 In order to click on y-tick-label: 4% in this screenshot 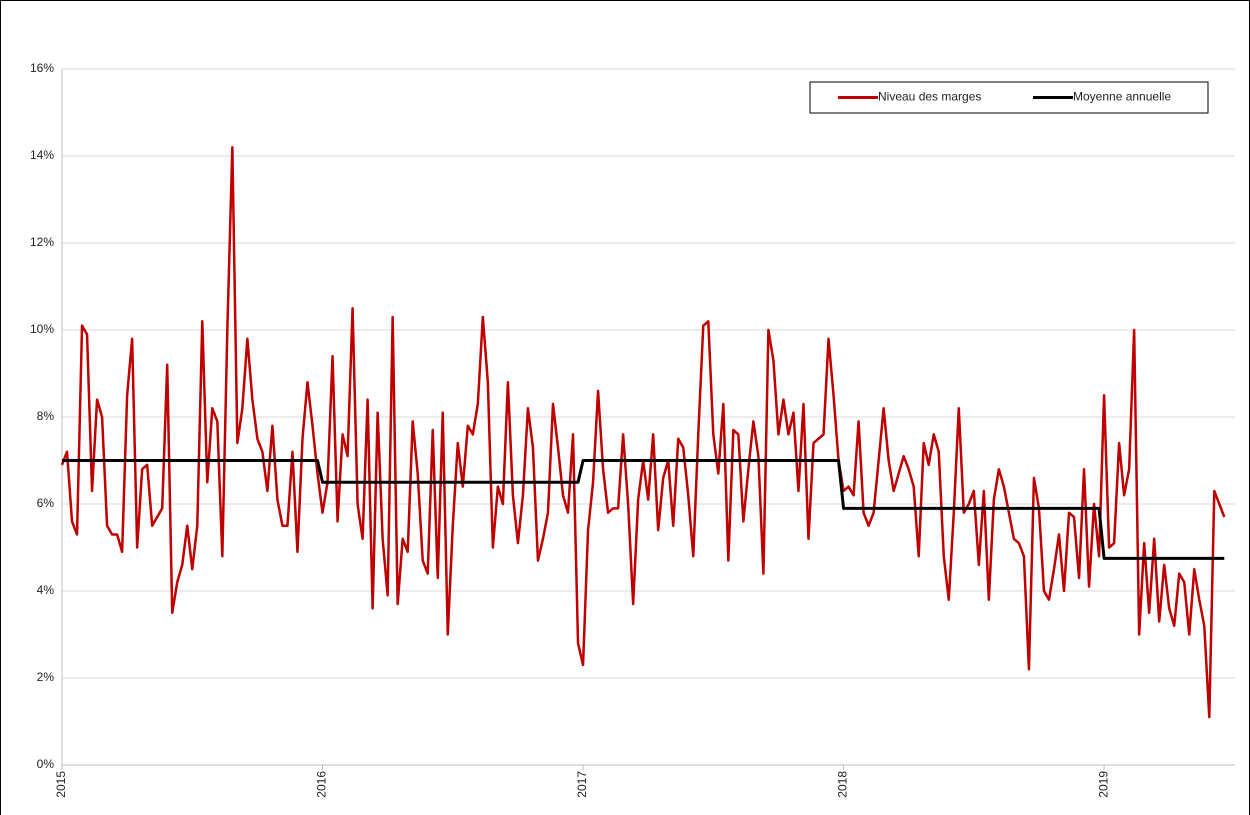, I will do `click(46, 590)`.